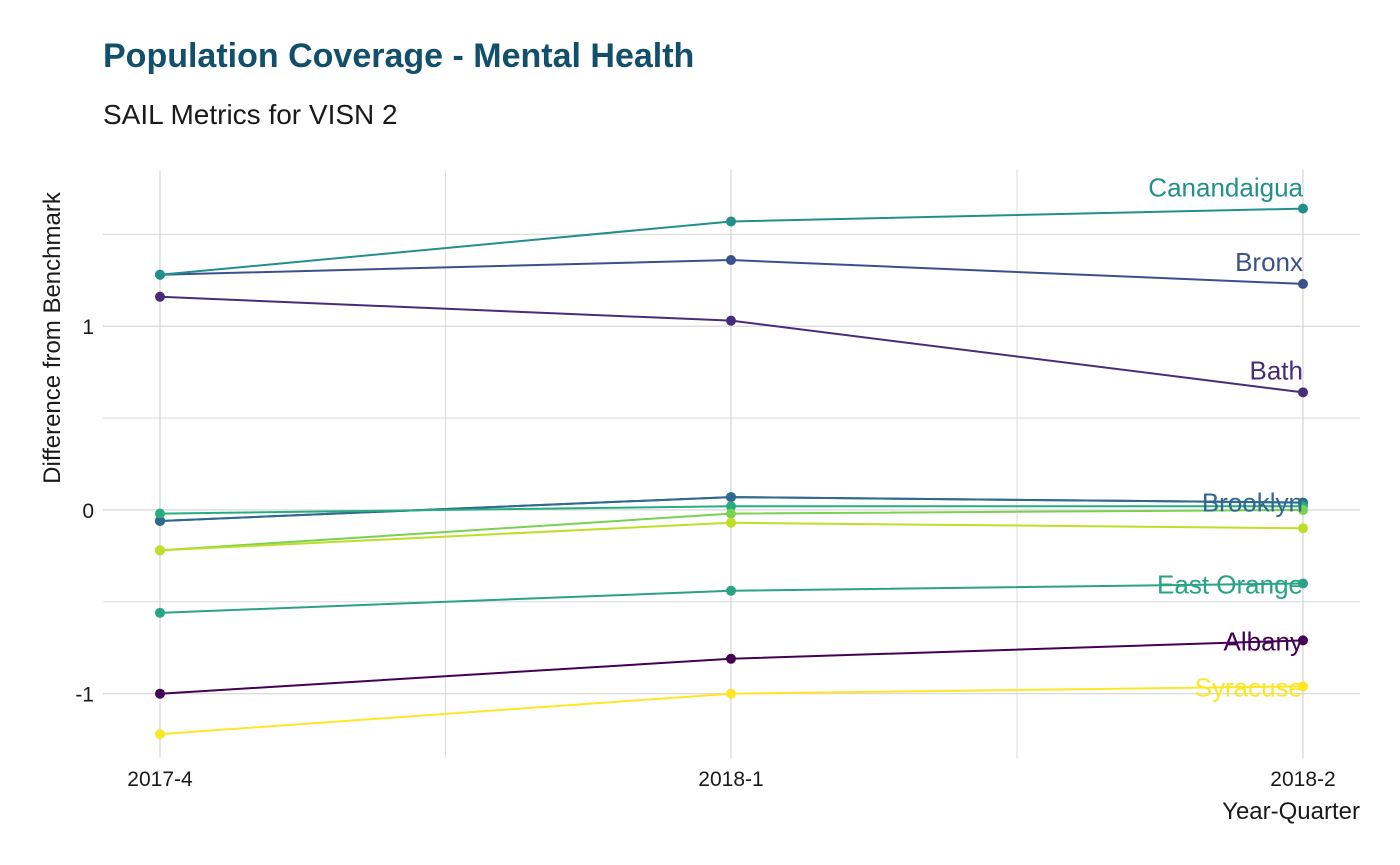  What do you see at coordinates (731, 344) in the screenshot?
I see `series-bath` at bounding box center [731, 344].